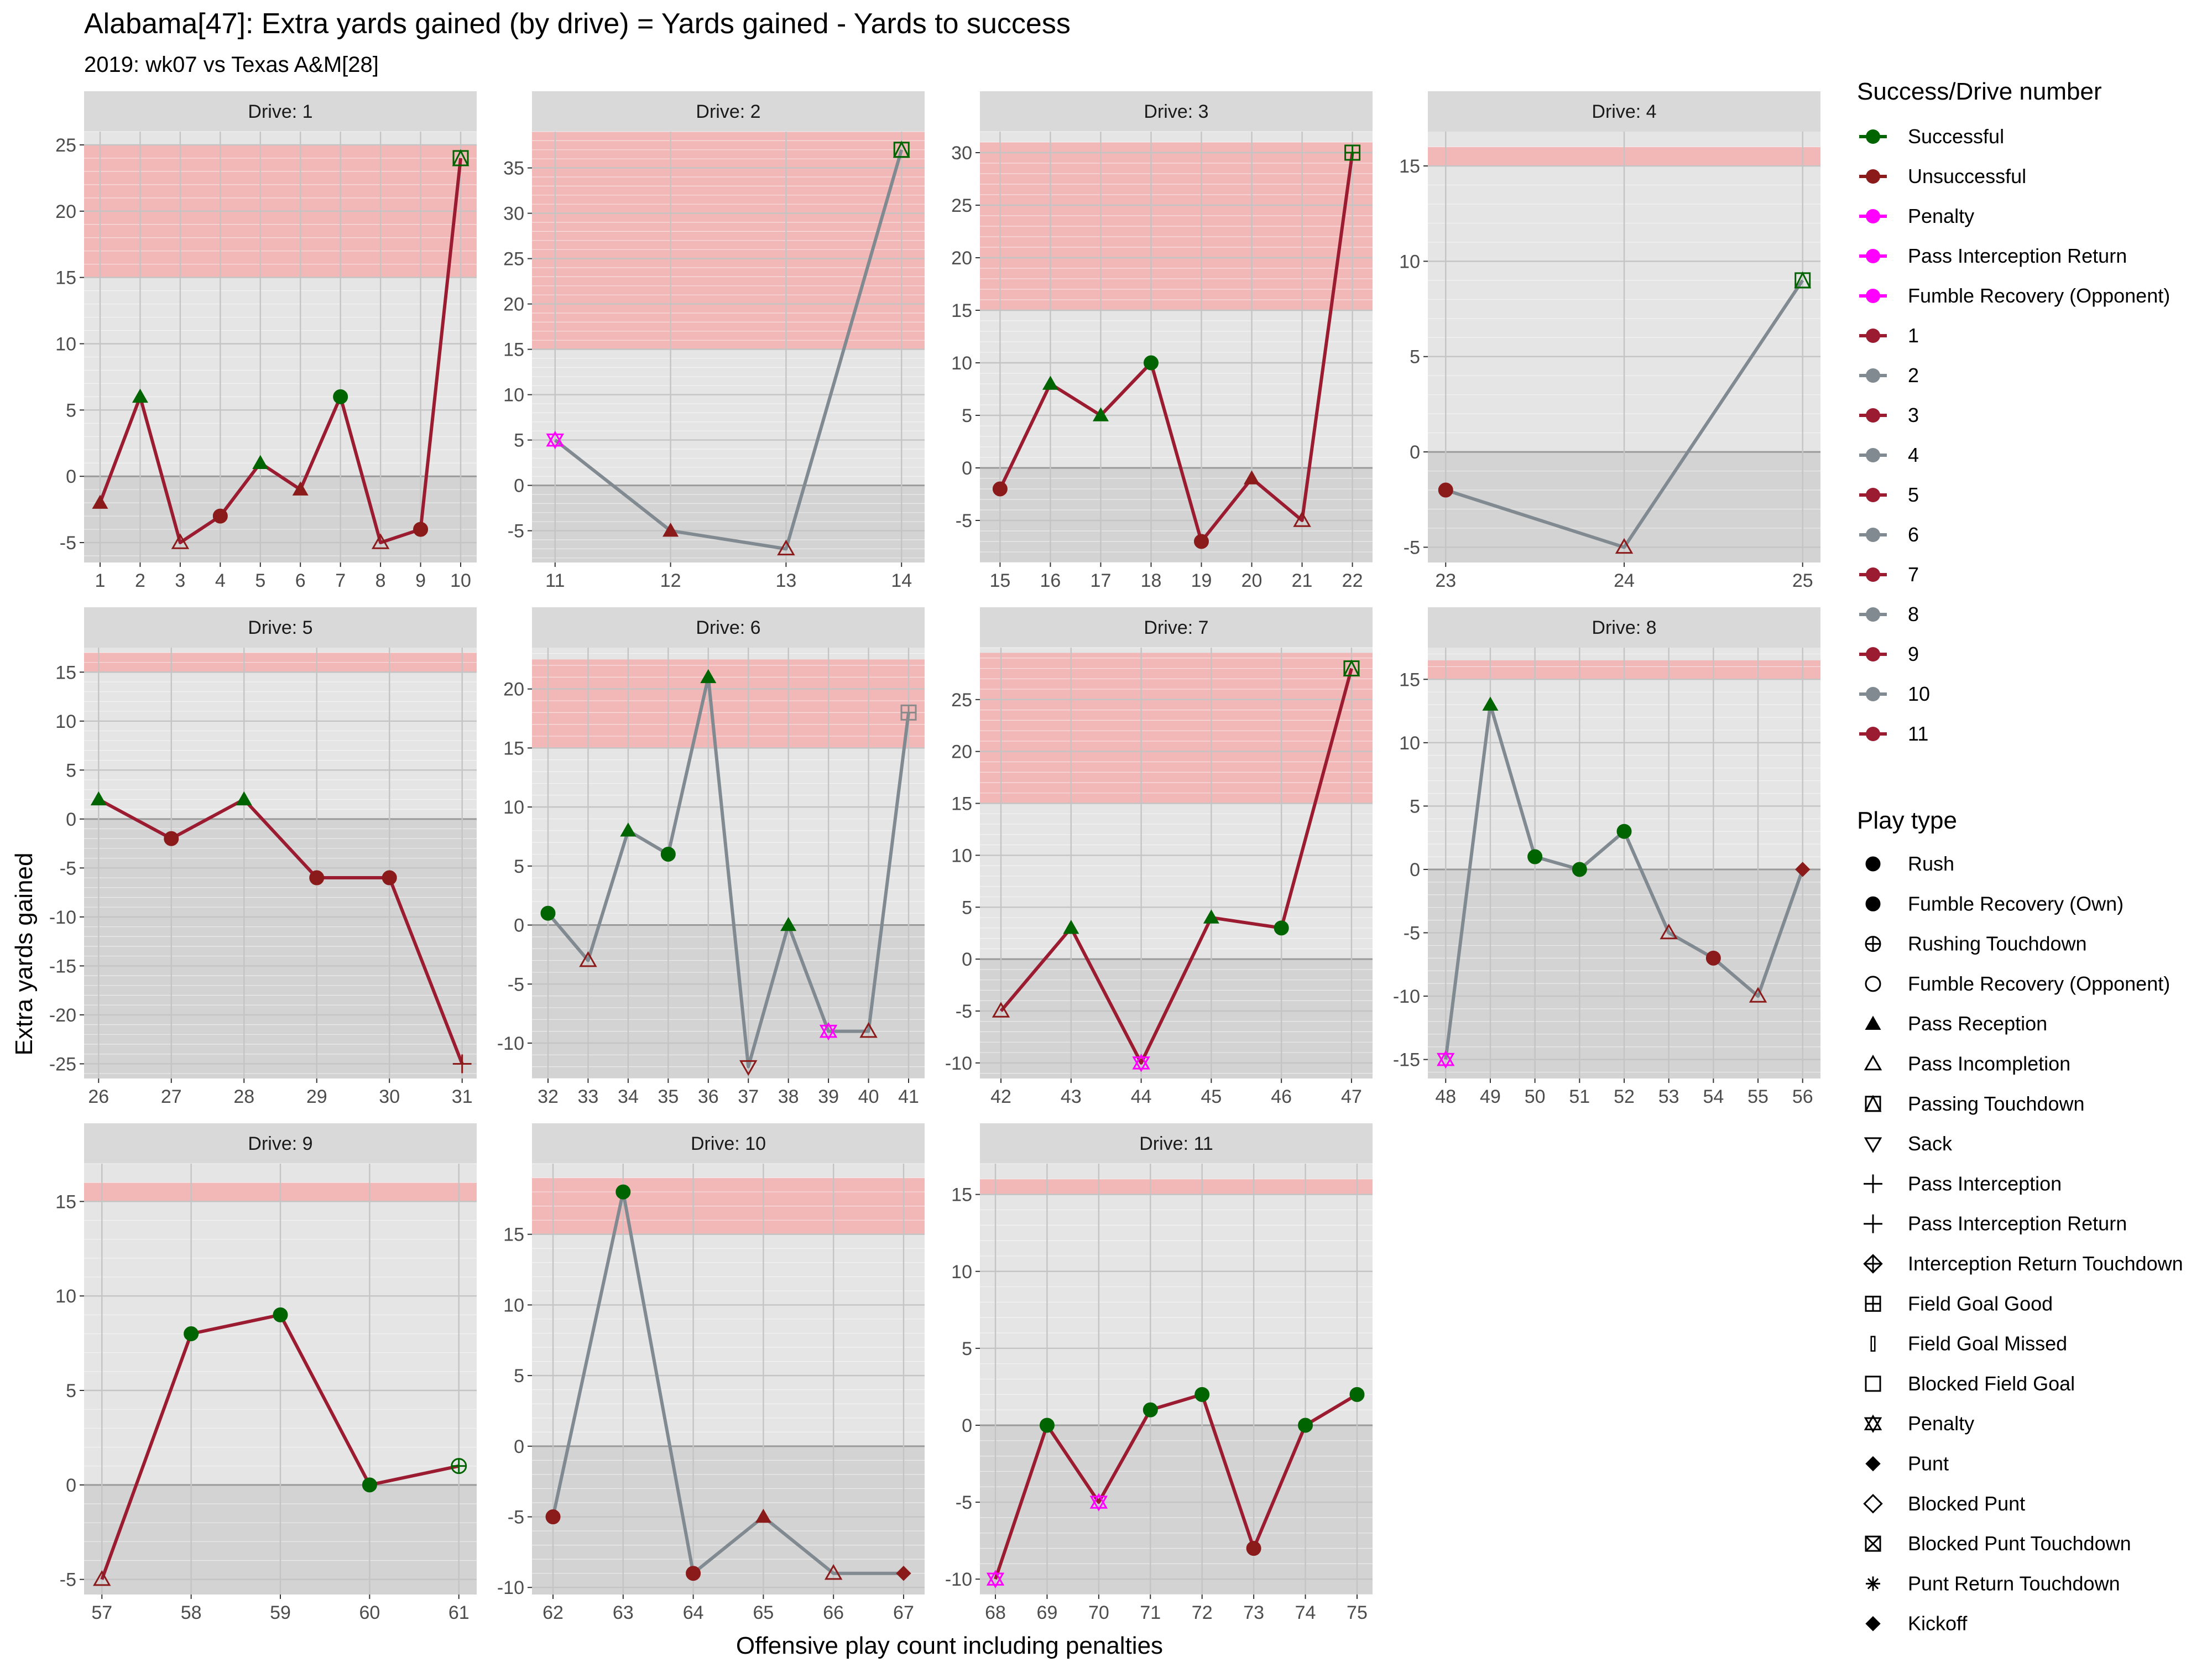 The width and height of the screenshot is (2212, 1662). I want to click on legend-item-label: Sack, so click(1931, 1143).